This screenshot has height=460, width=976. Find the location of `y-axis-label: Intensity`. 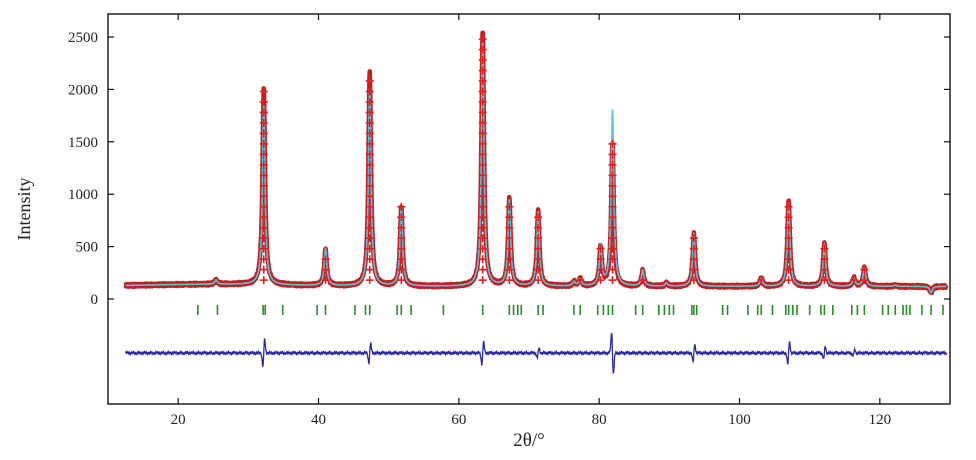

y-axis-label: Intensity is located at coordinates (24, 209).